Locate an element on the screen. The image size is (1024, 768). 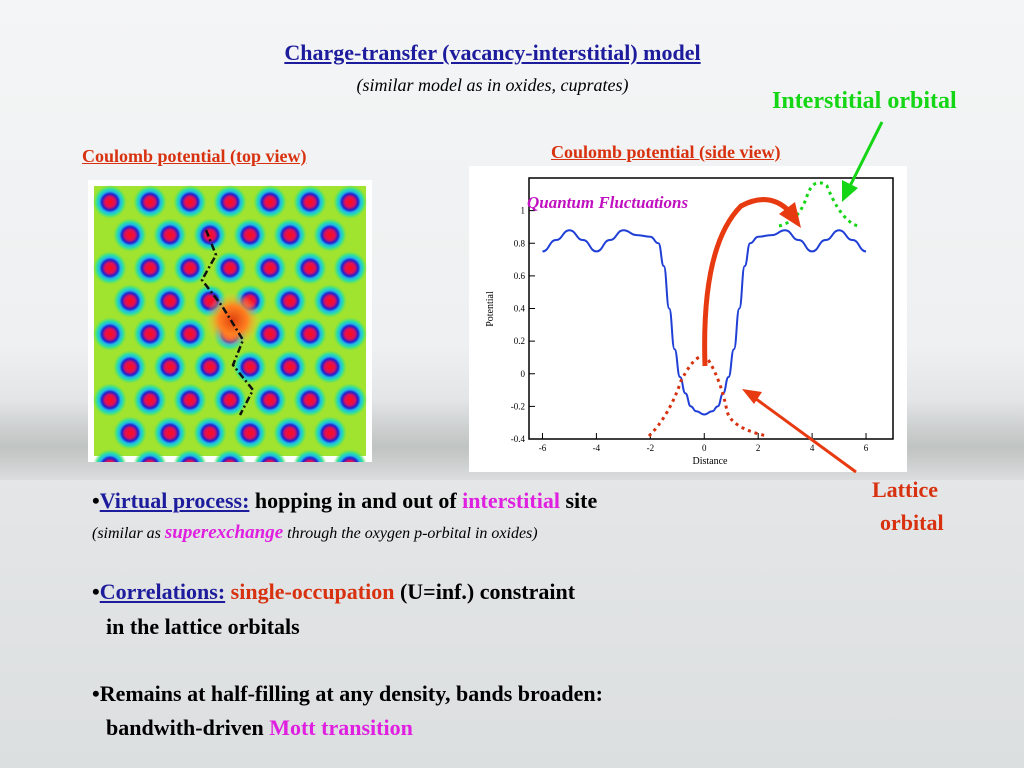
y-tick-label: -0.4 is located at coordinates (518, 439).